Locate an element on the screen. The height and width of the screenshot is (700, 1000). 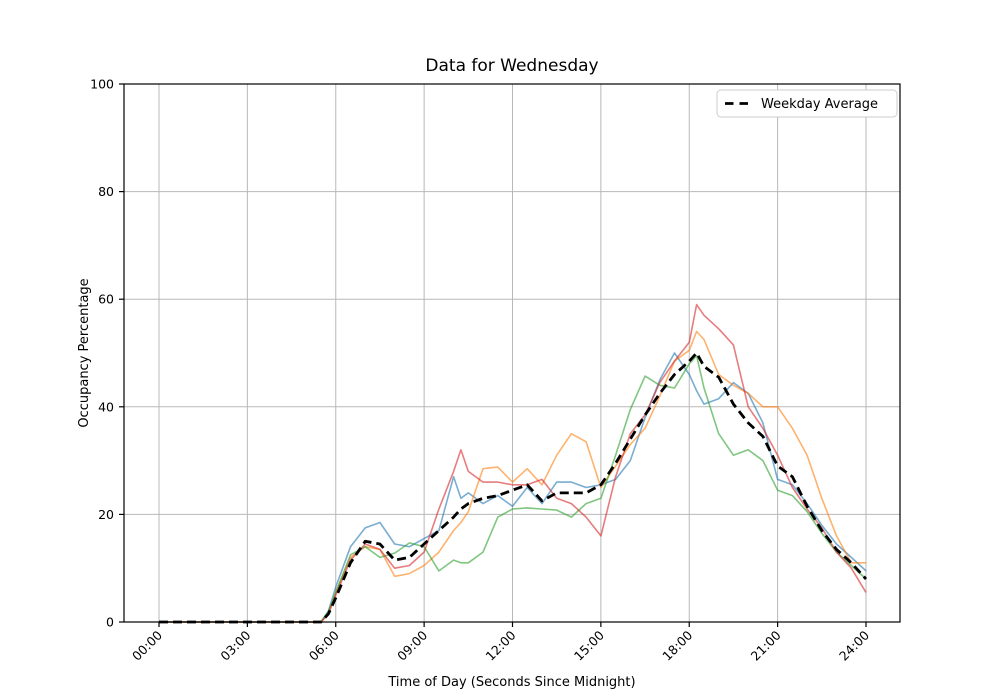
legend-box is located at coordinates (807, 103).